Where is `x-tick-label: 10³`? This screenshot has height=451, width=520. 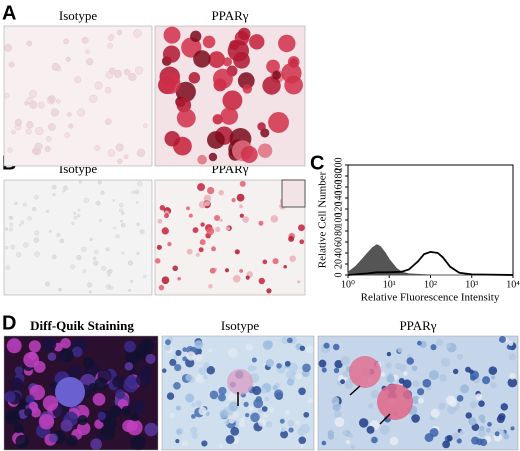
x-tick-label: 10³ is located at coordinates (471, 284).